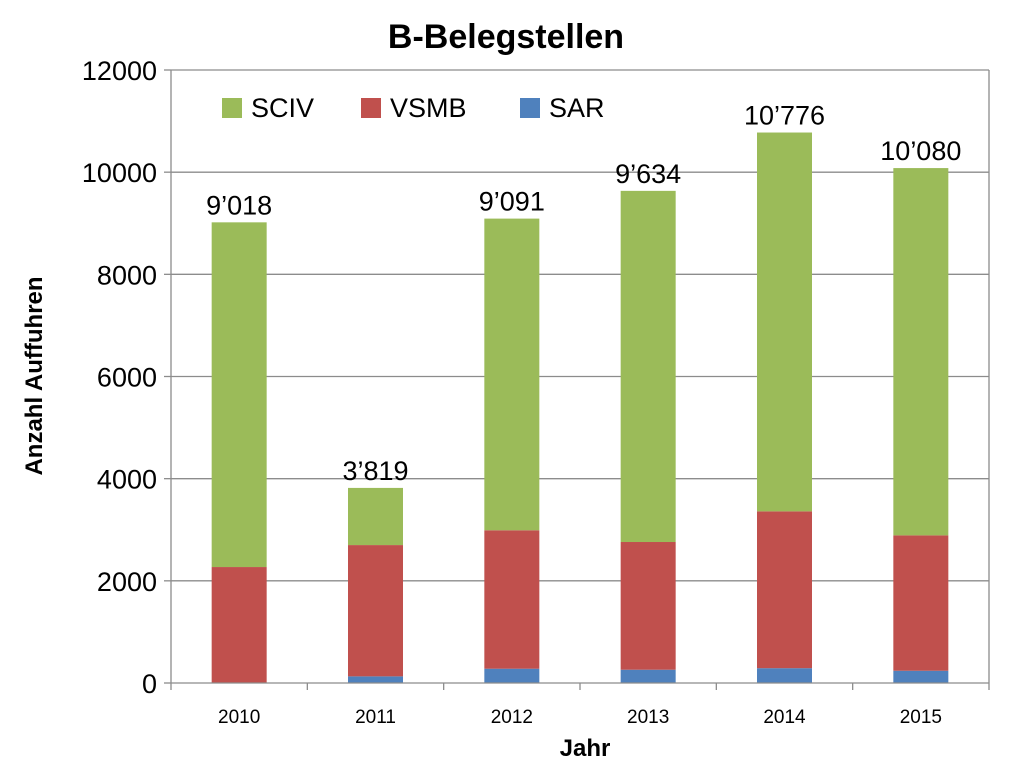 The width and height of the screenshot is (1024, 773). What do you see at coordinates (920, 151) in the screenshot?
I see `total-label-2015: 10’080` at bounding box center [920, 151].